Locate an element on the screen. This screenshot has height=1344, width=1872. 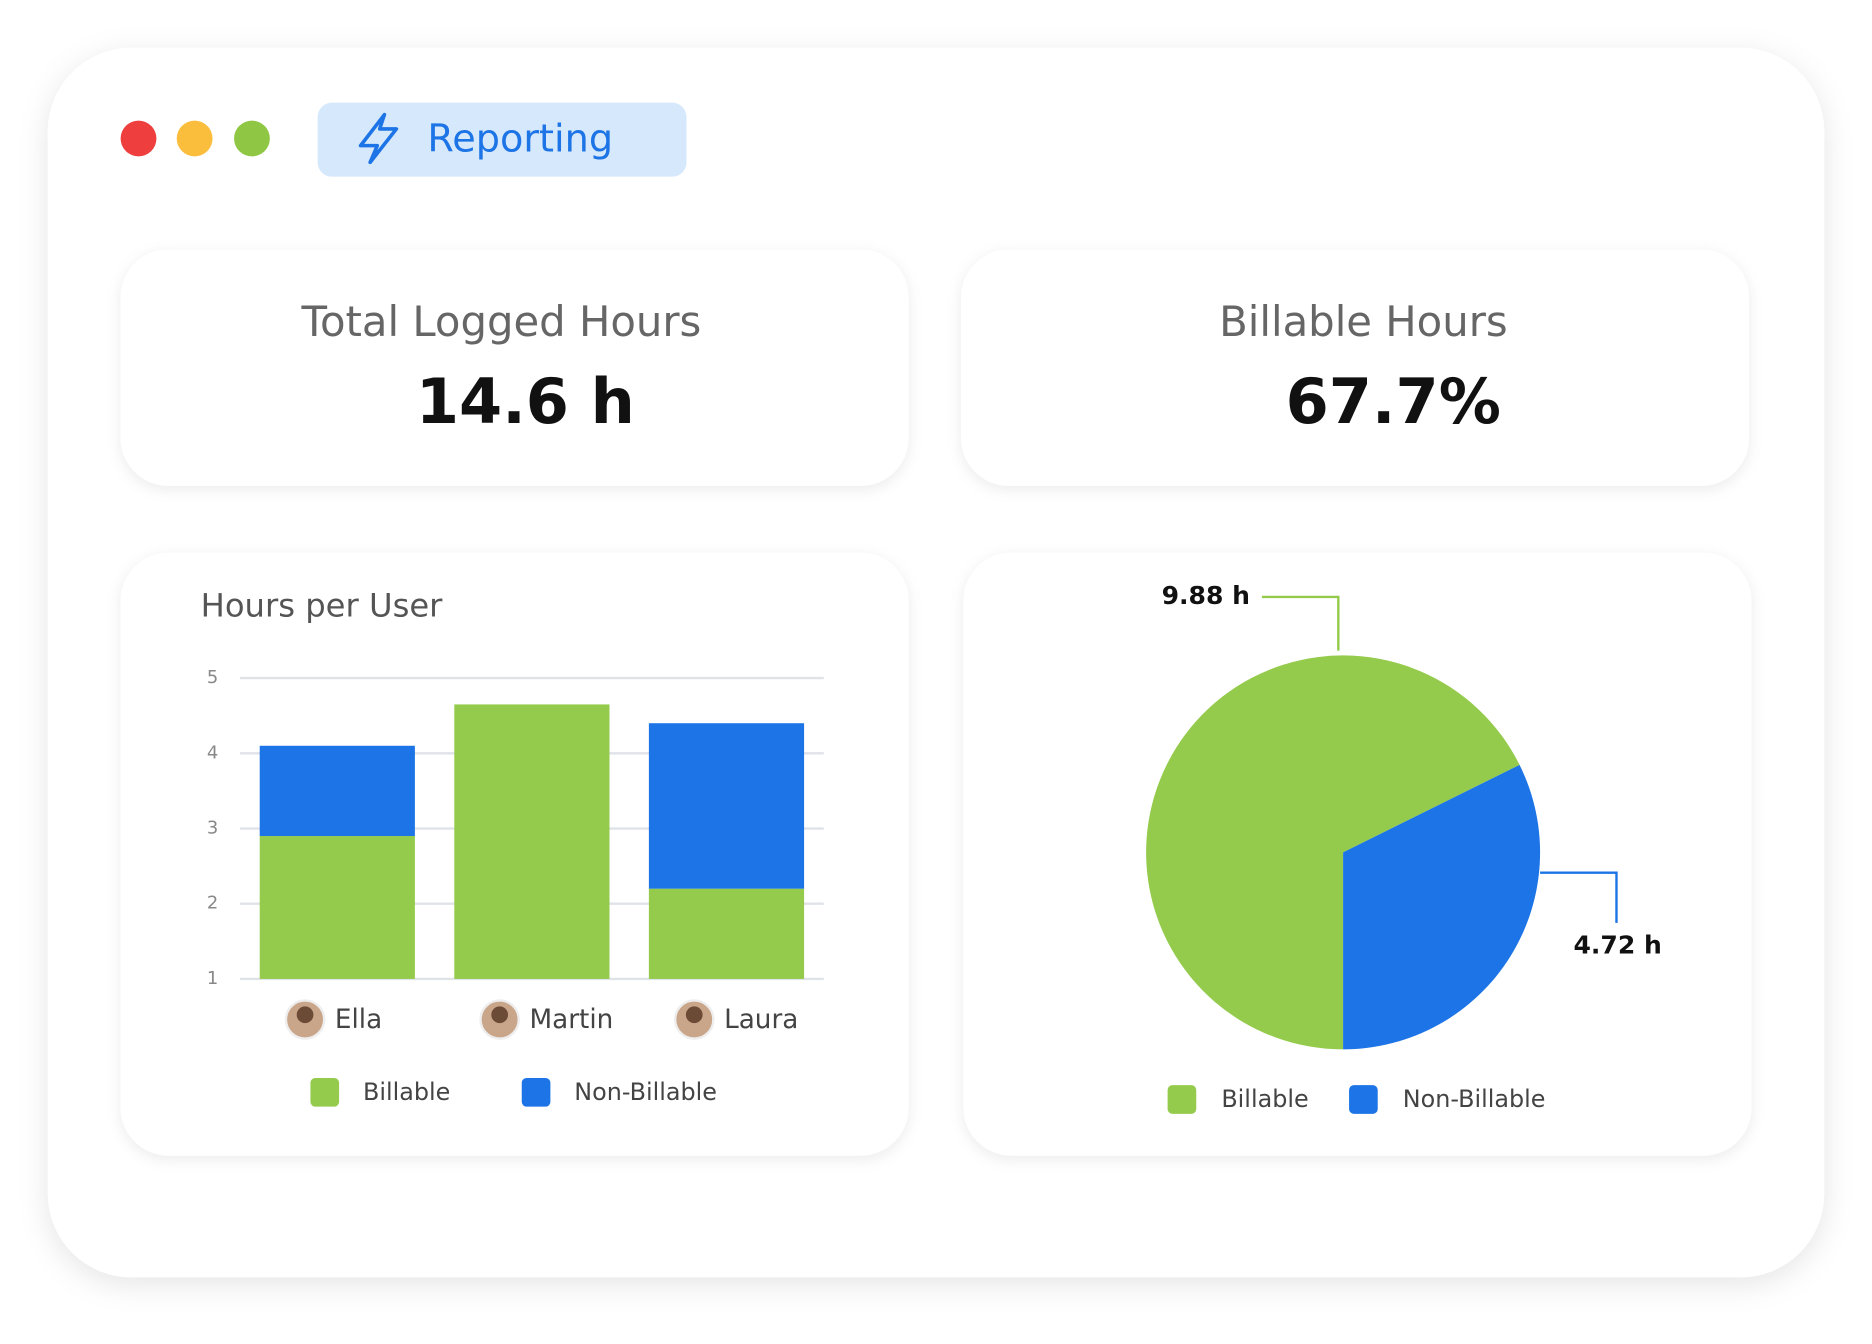
y-tick-label: 5 is located at coordinates (212, 677).